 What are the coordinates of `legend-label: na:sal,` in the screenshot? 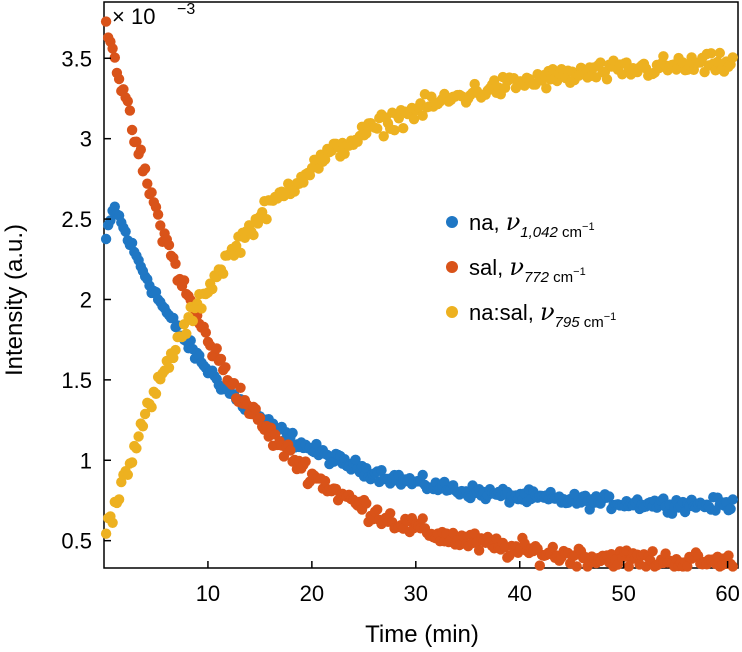 It's located at (504, 312).